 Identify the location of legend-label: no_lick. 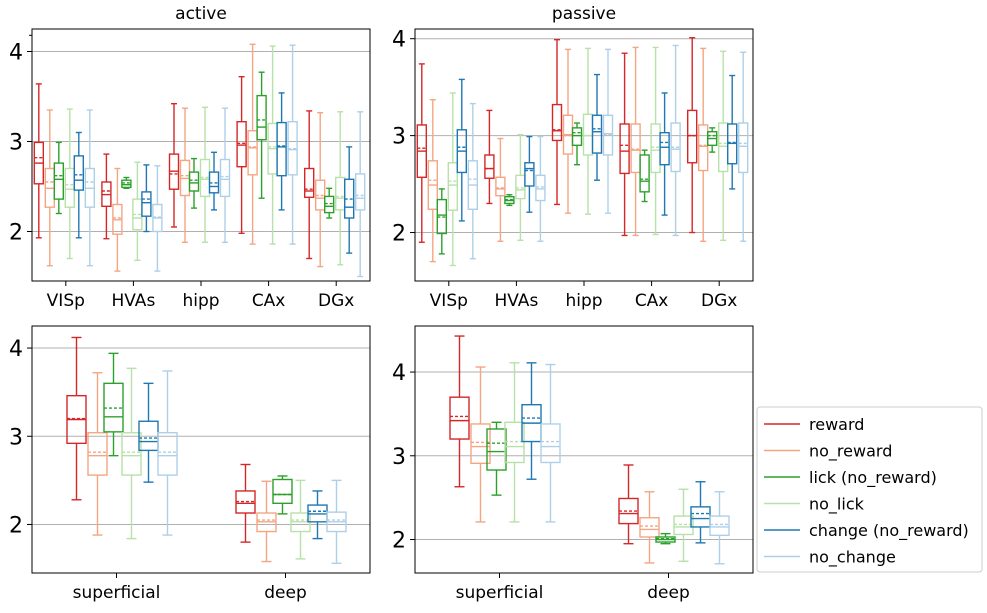
(837, 505).